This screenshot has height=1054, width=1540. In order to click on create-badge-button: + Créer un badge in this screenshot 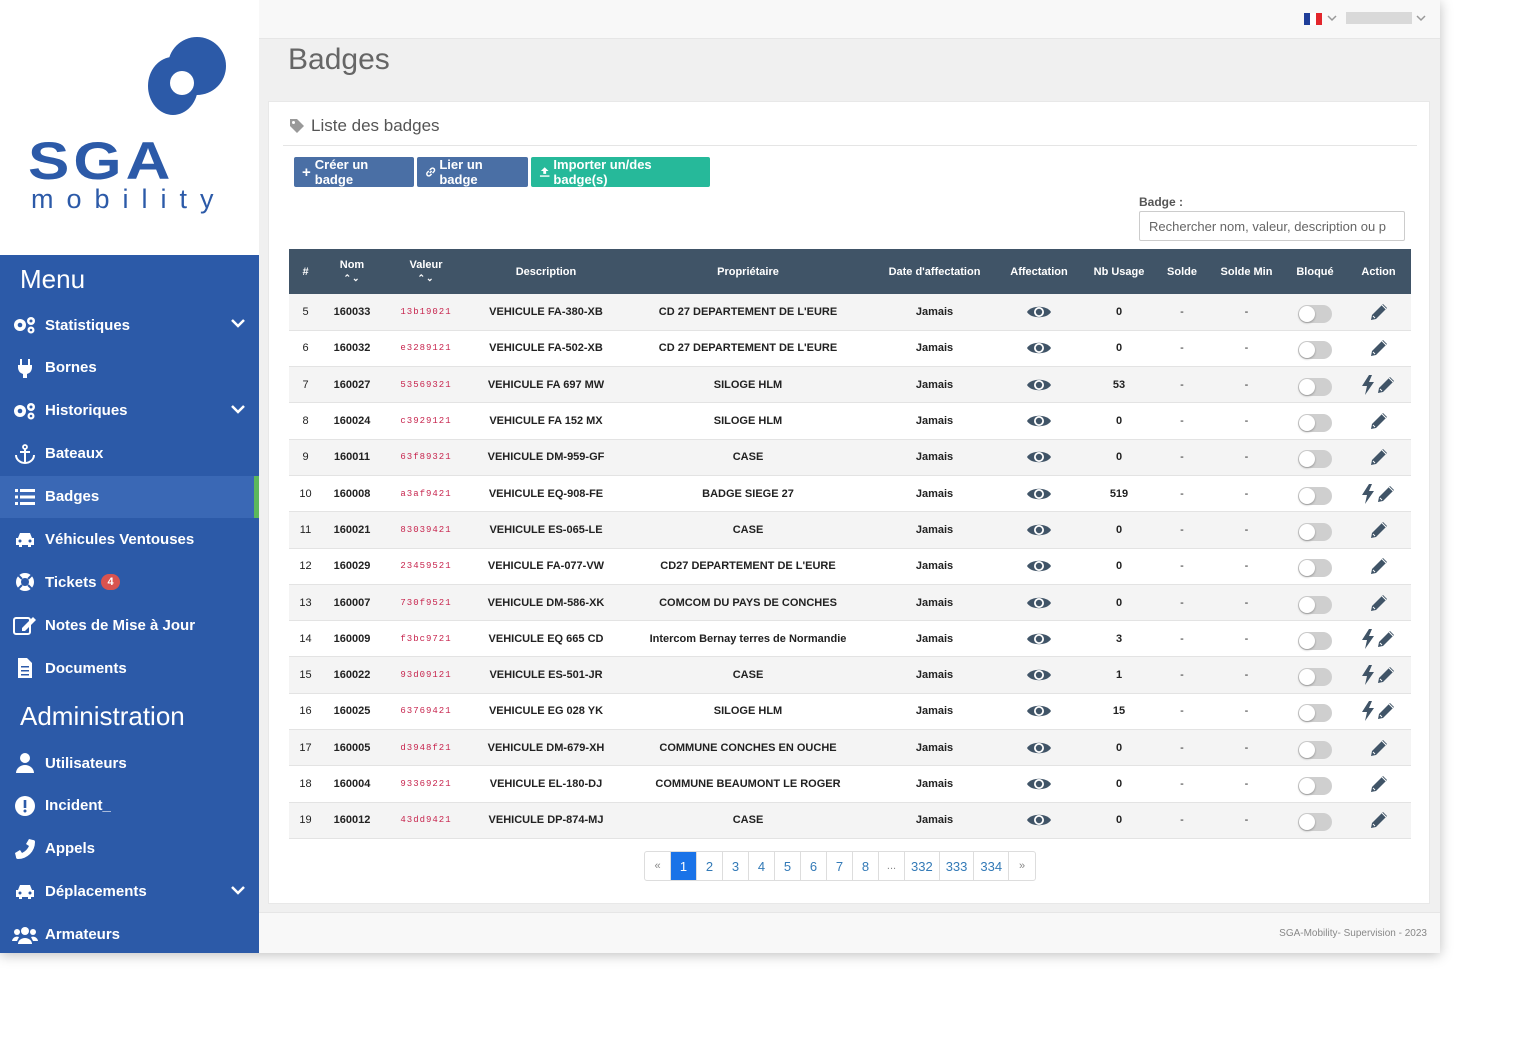, I will do `click(354, 172)`.